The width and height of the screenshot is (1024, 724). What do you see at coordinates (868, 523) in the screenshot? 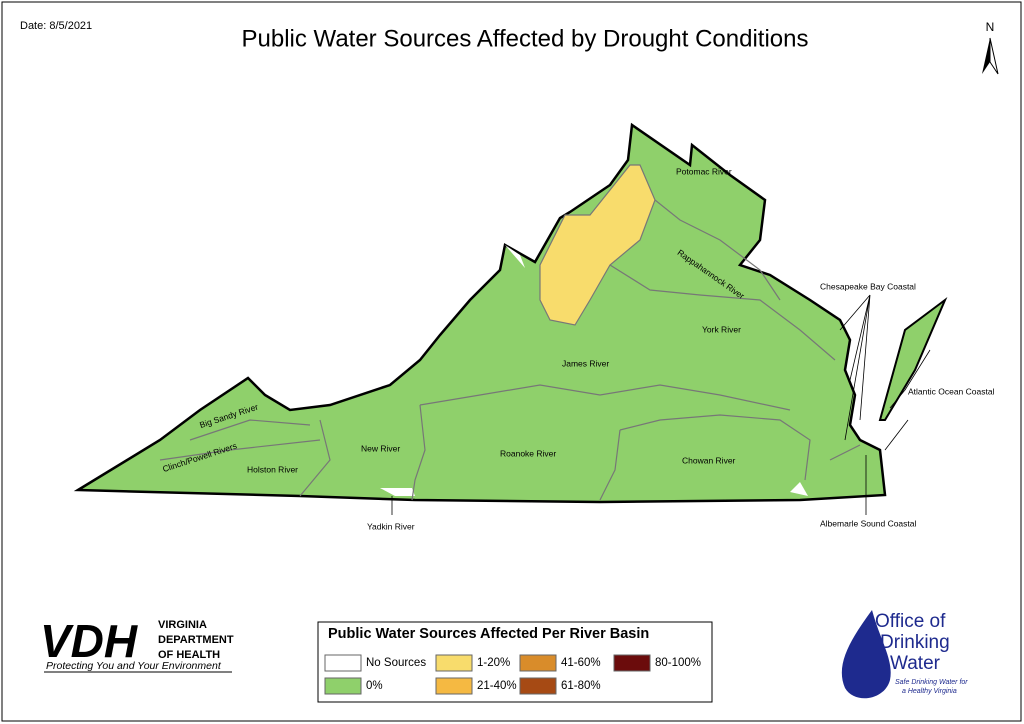
I see `basin-label: Albemarle Sound Coastal` at bounding box center [868, 523].